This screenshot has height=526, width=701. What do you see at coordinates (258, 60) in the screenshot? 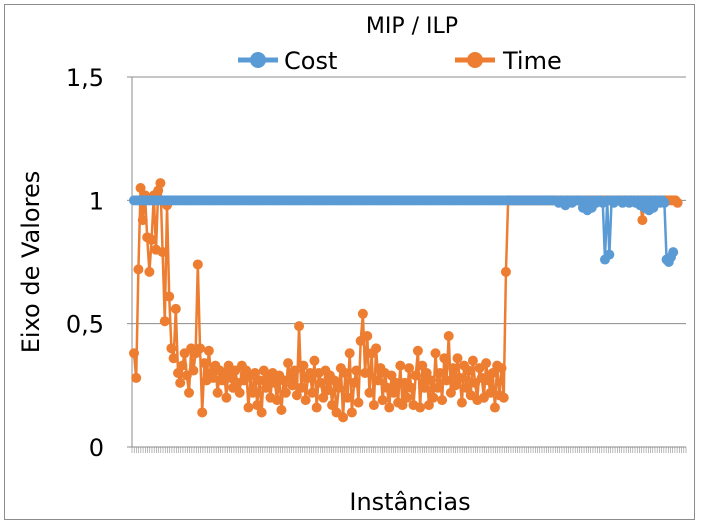
I see `legend-marker-cost` at bounding box center [258, 60].